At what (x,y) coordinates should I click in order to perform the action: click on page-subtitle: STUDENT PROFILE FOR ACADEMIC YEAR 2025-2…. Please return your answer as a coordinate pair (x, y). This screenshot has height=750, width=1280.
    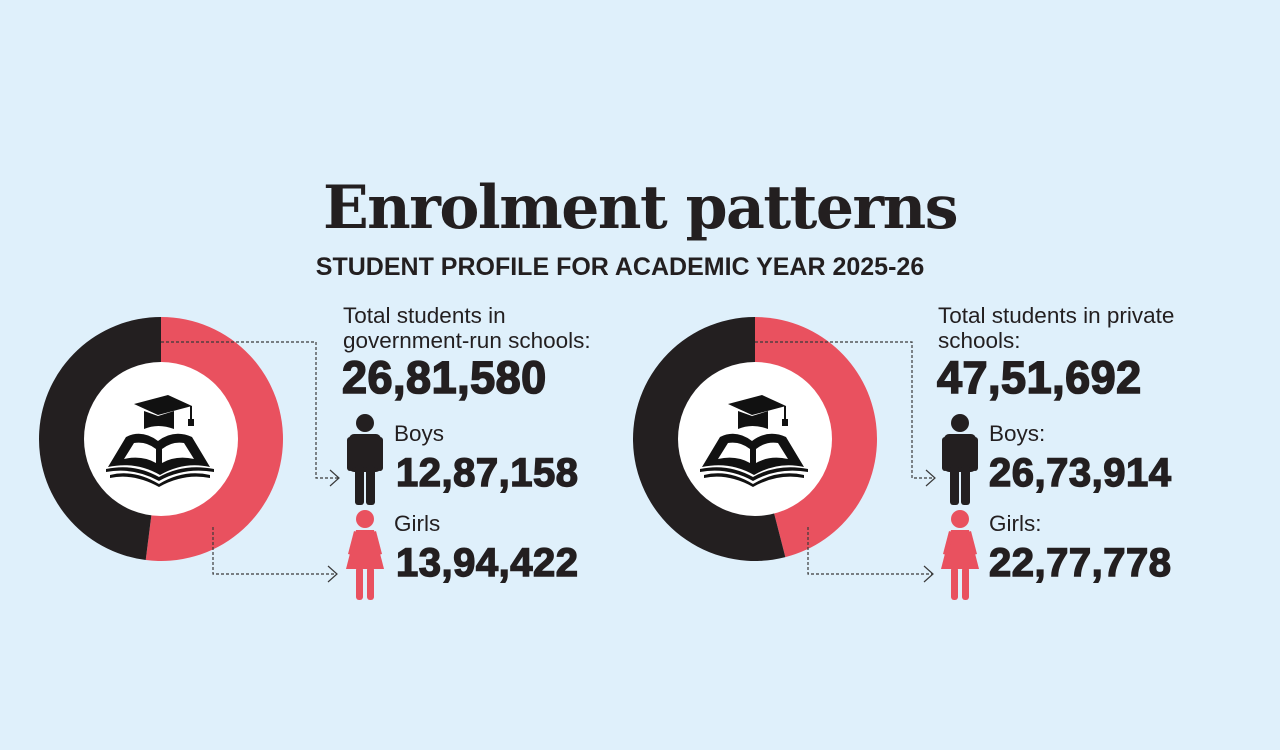
    Looking at the image, I should click on (620, 267).